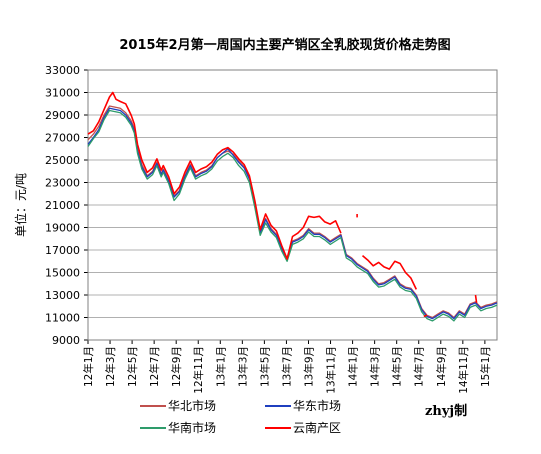 The height and width of the screenshot is (454, 541). What do you see at coordinates (317, 405) in the screenshot?
I see `legend-label: 华东市场` at bounding box center [317, 405].